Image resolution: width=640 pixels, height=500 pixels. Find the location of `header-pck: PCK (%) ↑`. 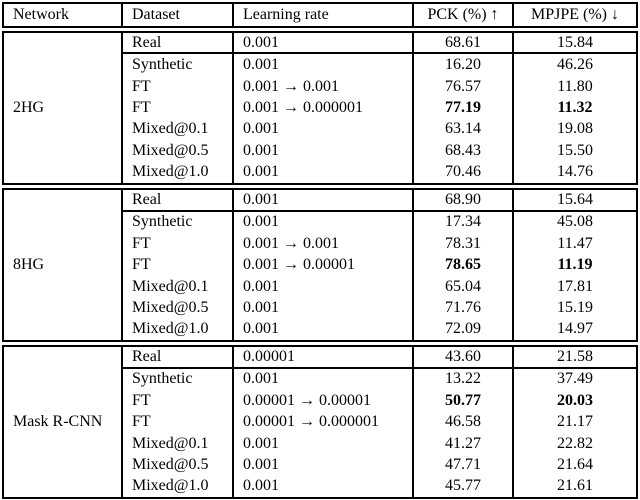

header-pck: PCK (%) ↑ is located at coordinates (464, 15).